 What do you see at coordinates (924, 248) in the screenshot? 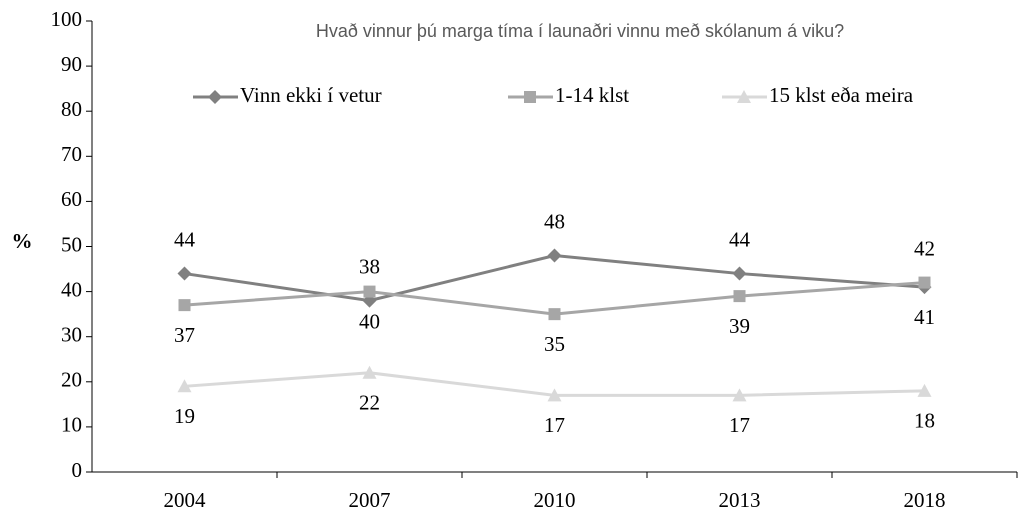
I see `data-label: 42` at bounding box center [924, 248].